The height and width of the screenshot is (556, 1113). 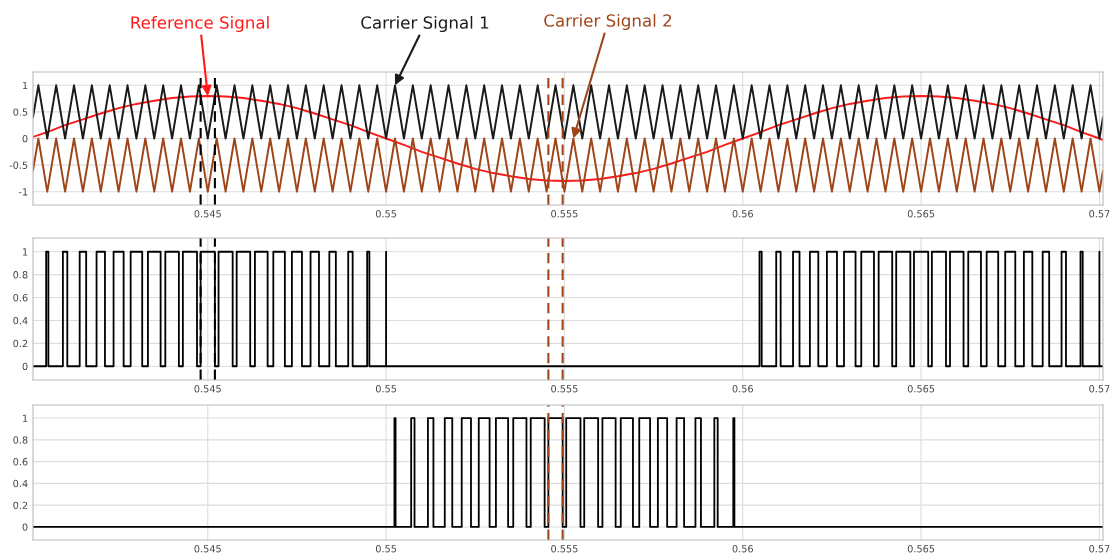 I want to click on annotation: Carrier Signal 2, so click(x=608, y=22).